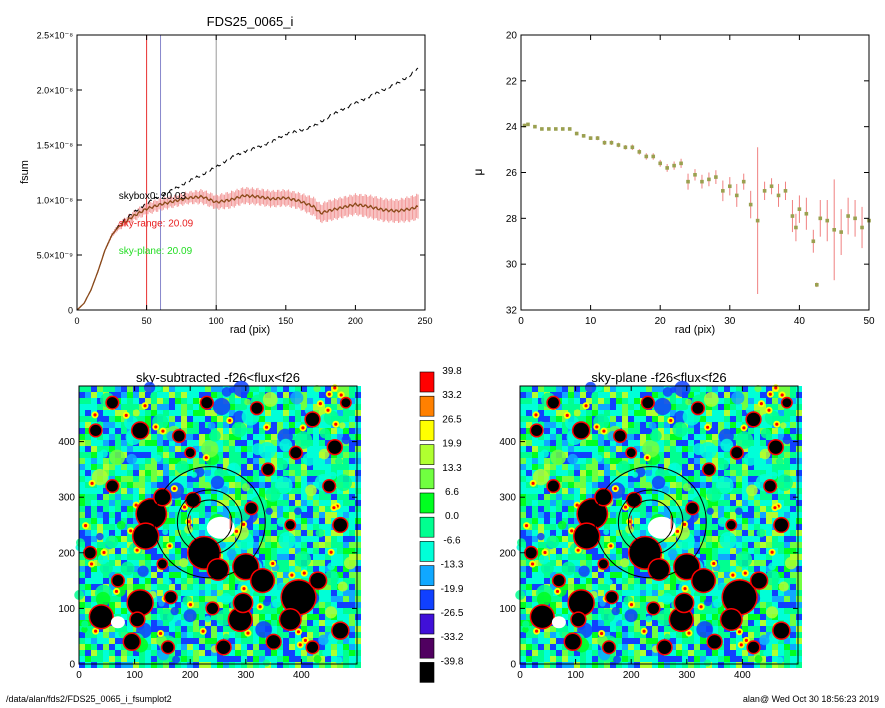  Describe the element at coordinates (95, 415) in the screenshot. I see `image-hot-core` at that location.